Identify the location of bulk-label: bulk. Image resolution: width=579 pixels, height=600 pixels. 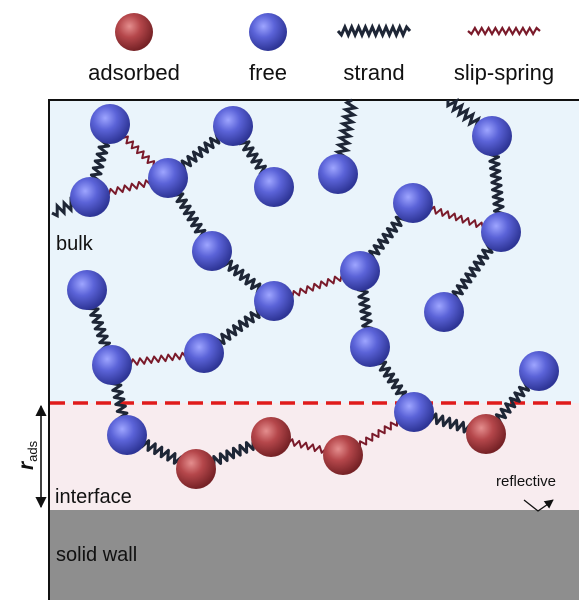
(75, 244).